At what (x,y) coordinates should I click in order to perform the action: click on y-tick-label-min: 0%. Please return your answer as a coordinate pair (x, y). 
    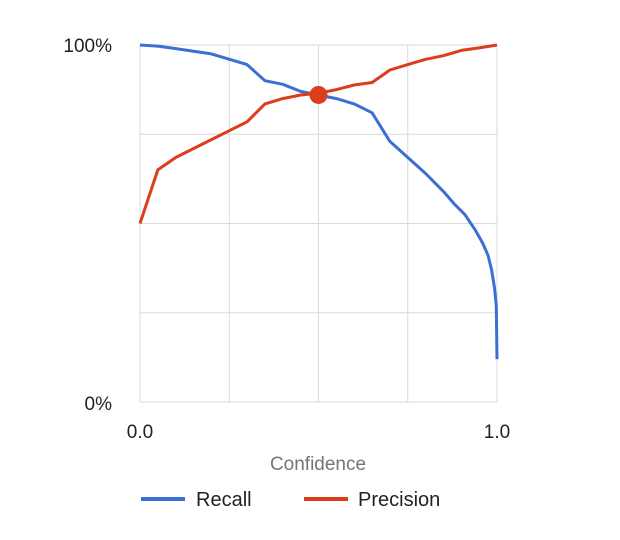
    Looking at the image, I should click on (99, 404).